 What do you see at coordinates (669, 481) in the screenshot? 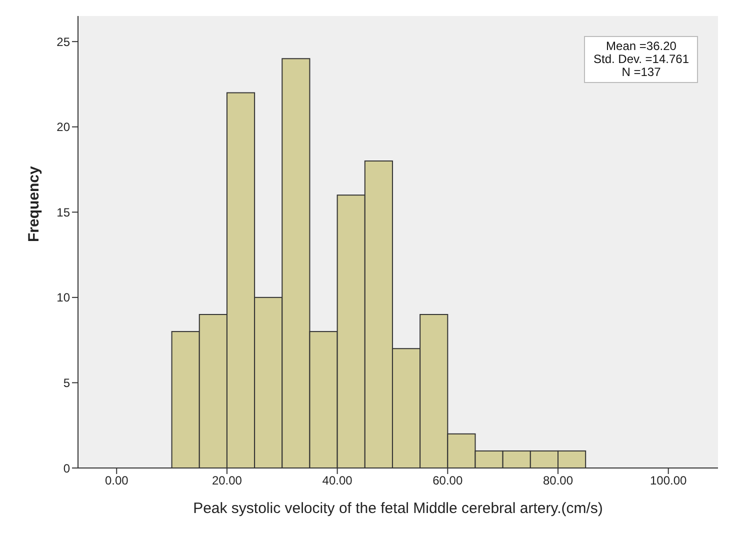
I see `x-tick-label: 100.00` at bounding box center [669, 481].